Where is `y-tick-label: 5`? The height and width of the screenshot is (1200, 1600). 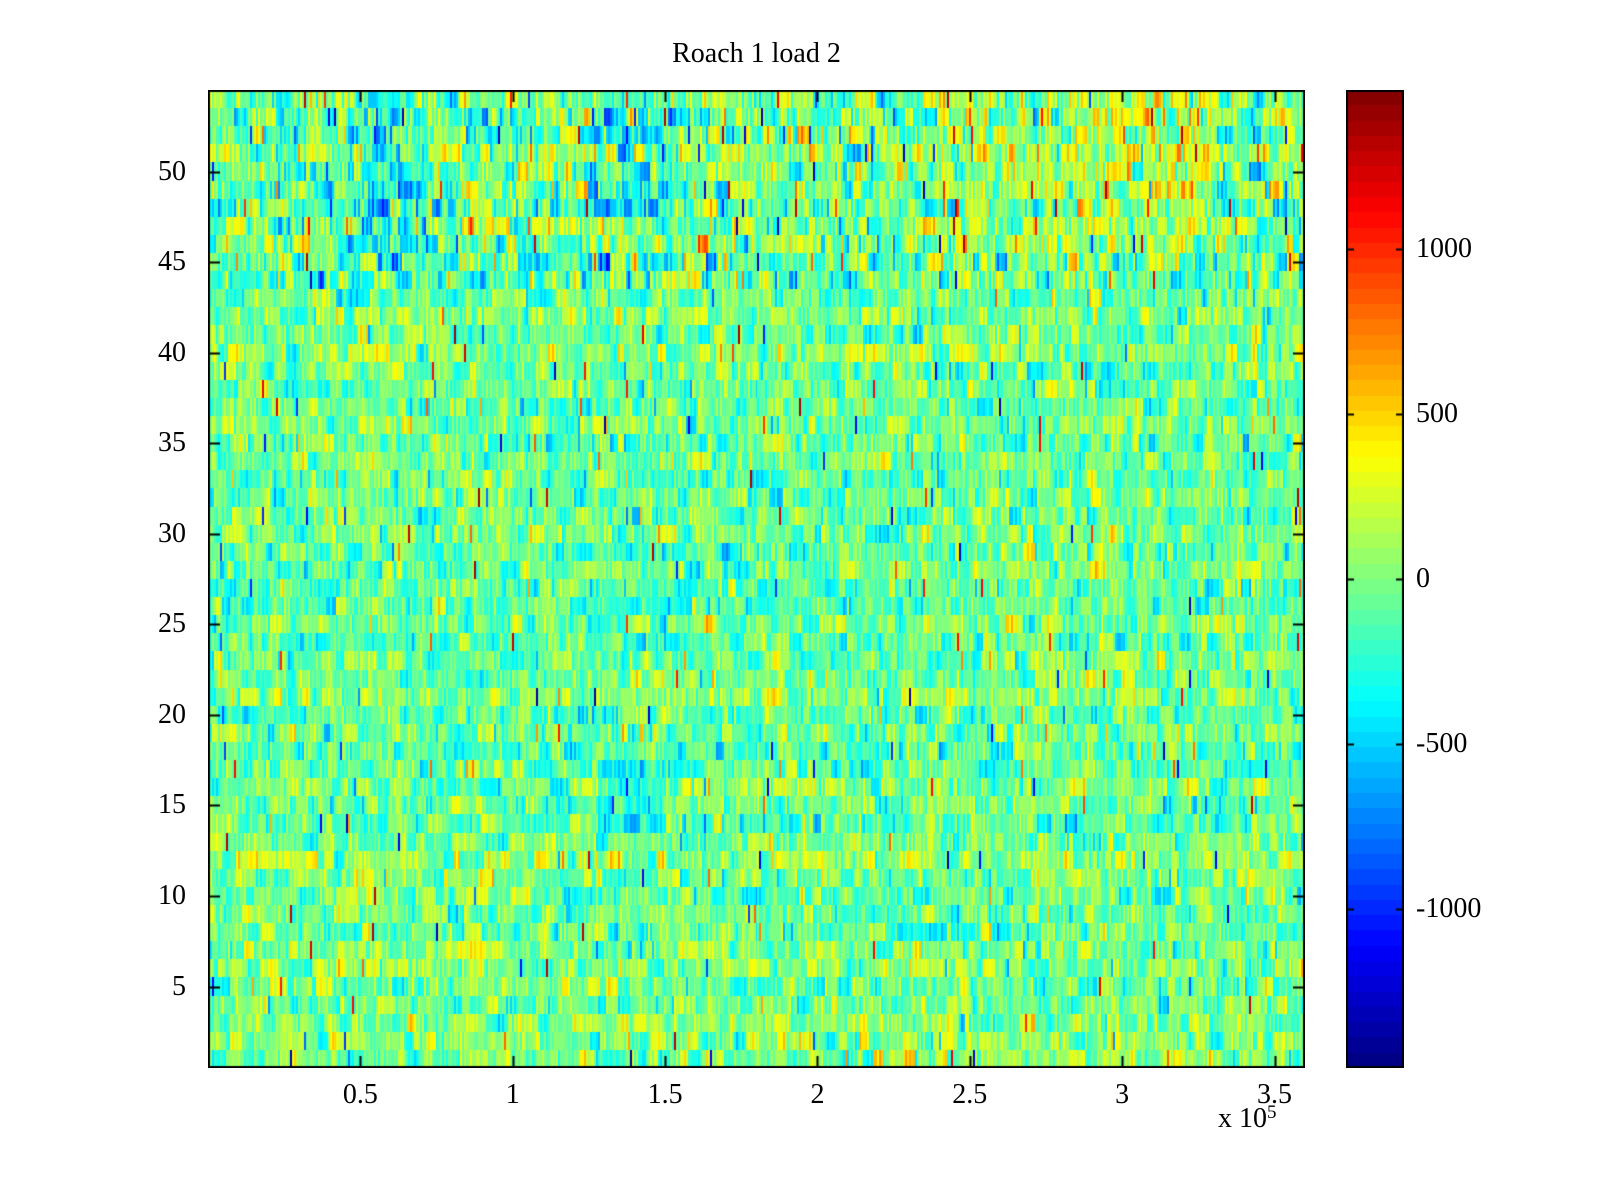 y-tick-label: 5 is located at coordinates (179, 986).